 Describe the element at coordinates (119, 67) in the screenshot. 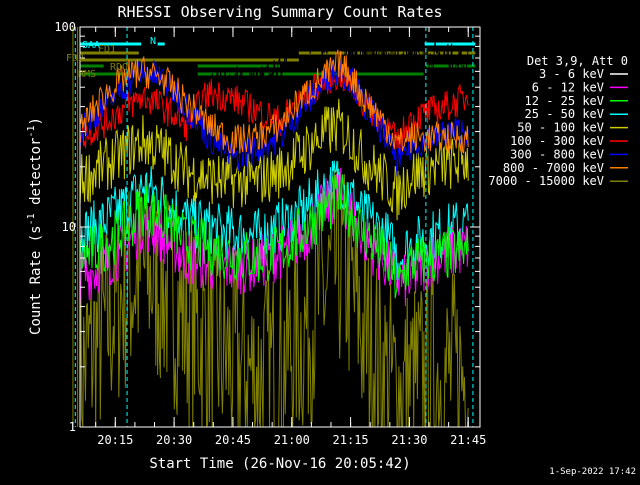

I see `flag-label-4: RDO` at that location.